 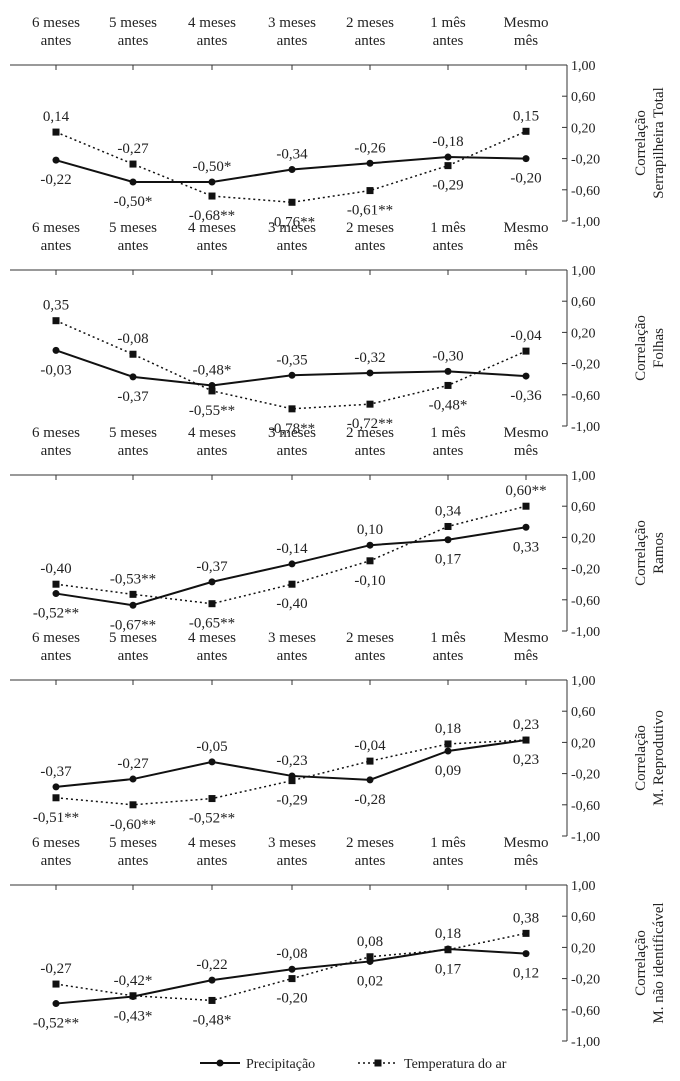 What do you see at coordinates (212, 442) in the screenshot?
I see `category-label: 4 meses antes` at bounding box center [212, 442].